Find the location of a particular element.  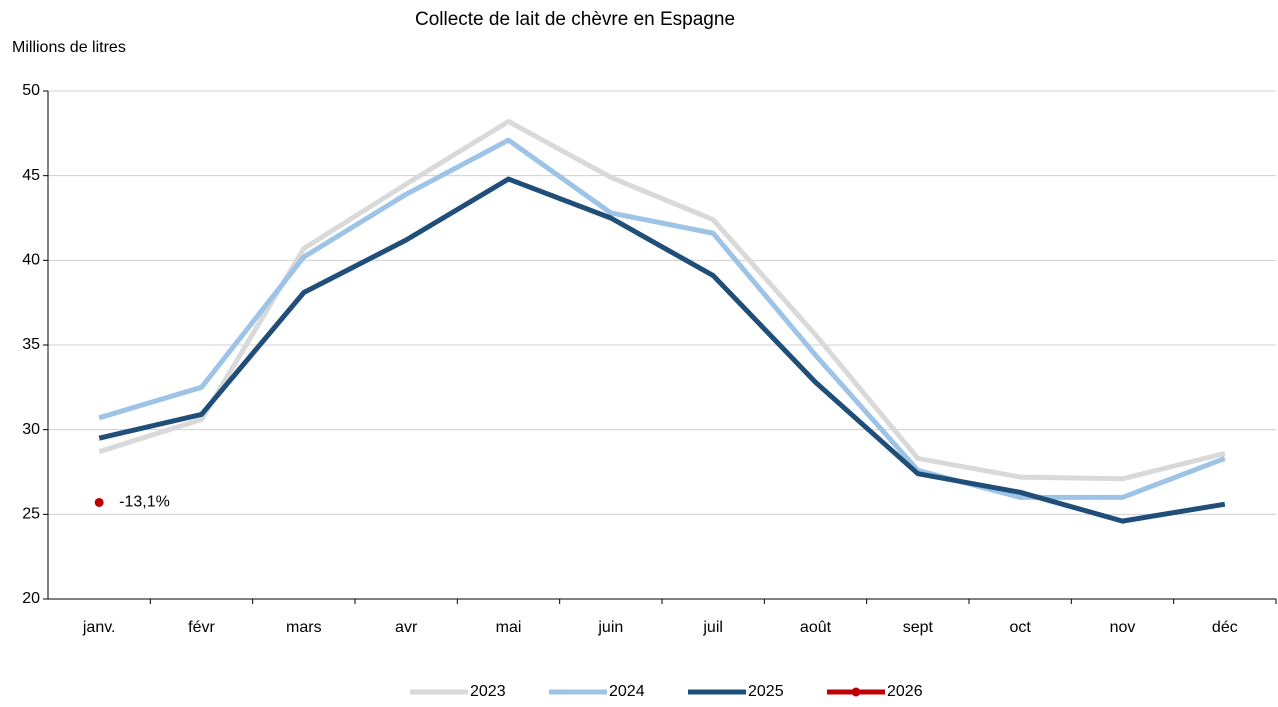

y-tick-label: 50 is located at coordinates (31, 90).